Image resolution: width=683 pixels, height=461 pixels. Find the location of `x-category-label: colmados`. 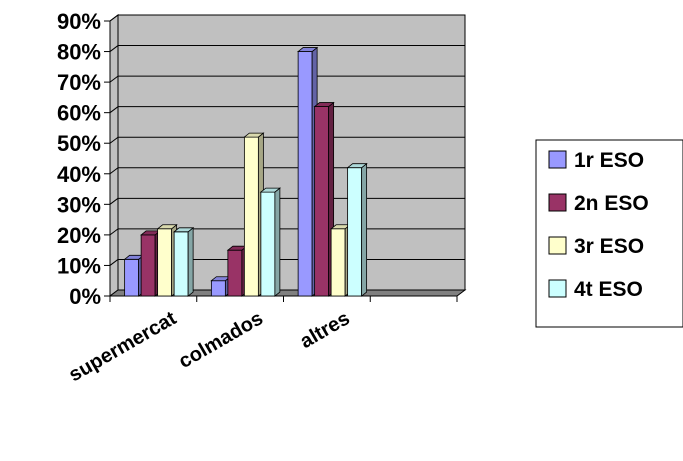

x-category-label: colmados is located at coordinates (221, 340).